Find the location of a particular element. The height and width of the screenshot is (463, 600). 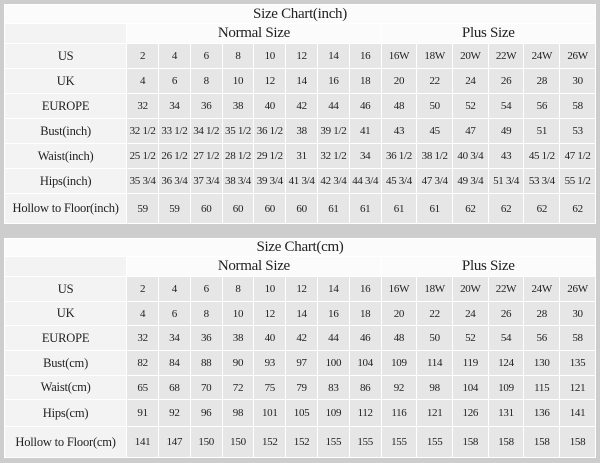

size-cell: 79 is located at coordinates (301, 387).